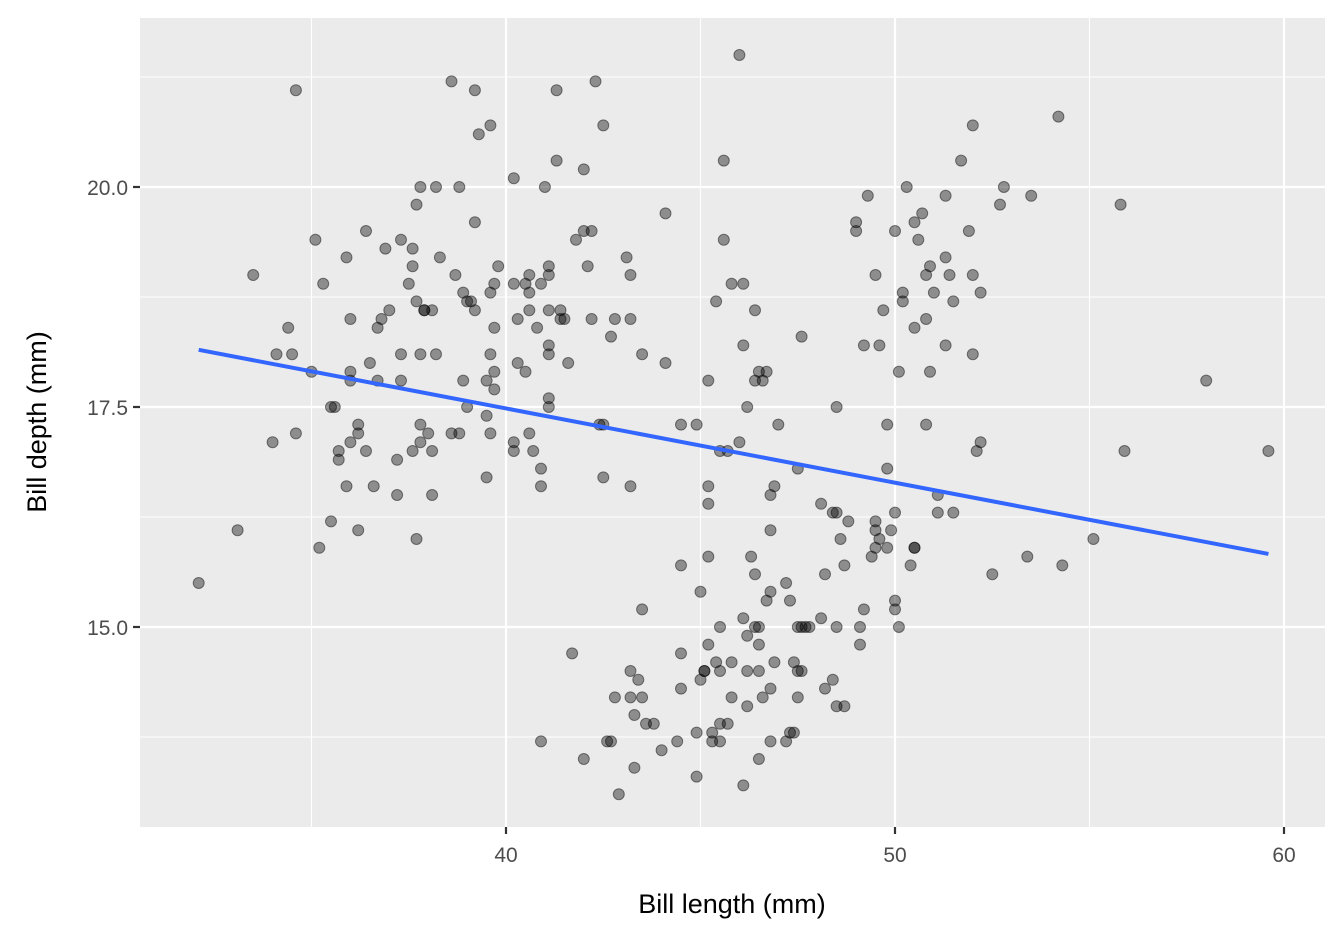 This screenshot has width=1344, height=940. Describe the element at coordinates (37, 422) in the screenshot. I see `y-axis-title: Bill depth (mm)` at that location.